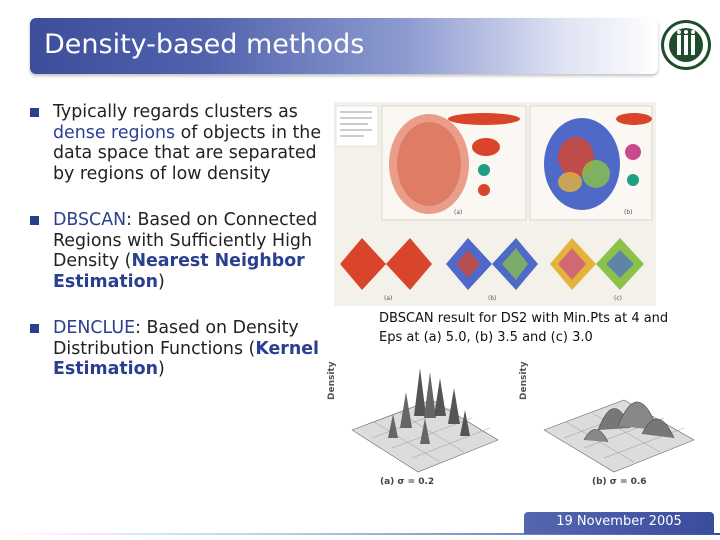 The height and width of the screenshot is (540, 720). I want to click on highlight-dbscan: DBSCAN, so click(90, 220).